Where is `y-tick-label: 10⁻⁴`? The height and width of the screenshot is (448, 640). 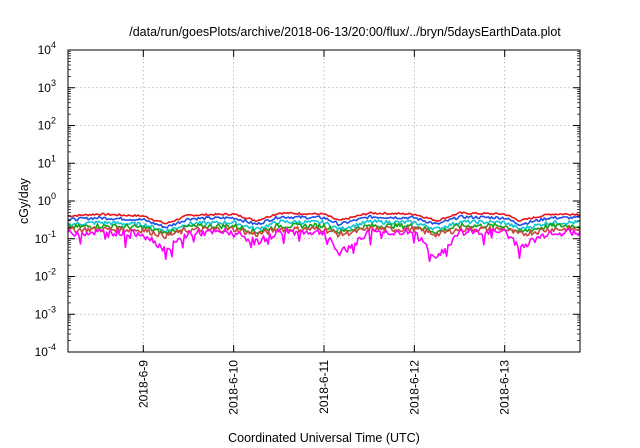 y-tick-label: 10⁻⁴ is located at coordinates (45, 350).